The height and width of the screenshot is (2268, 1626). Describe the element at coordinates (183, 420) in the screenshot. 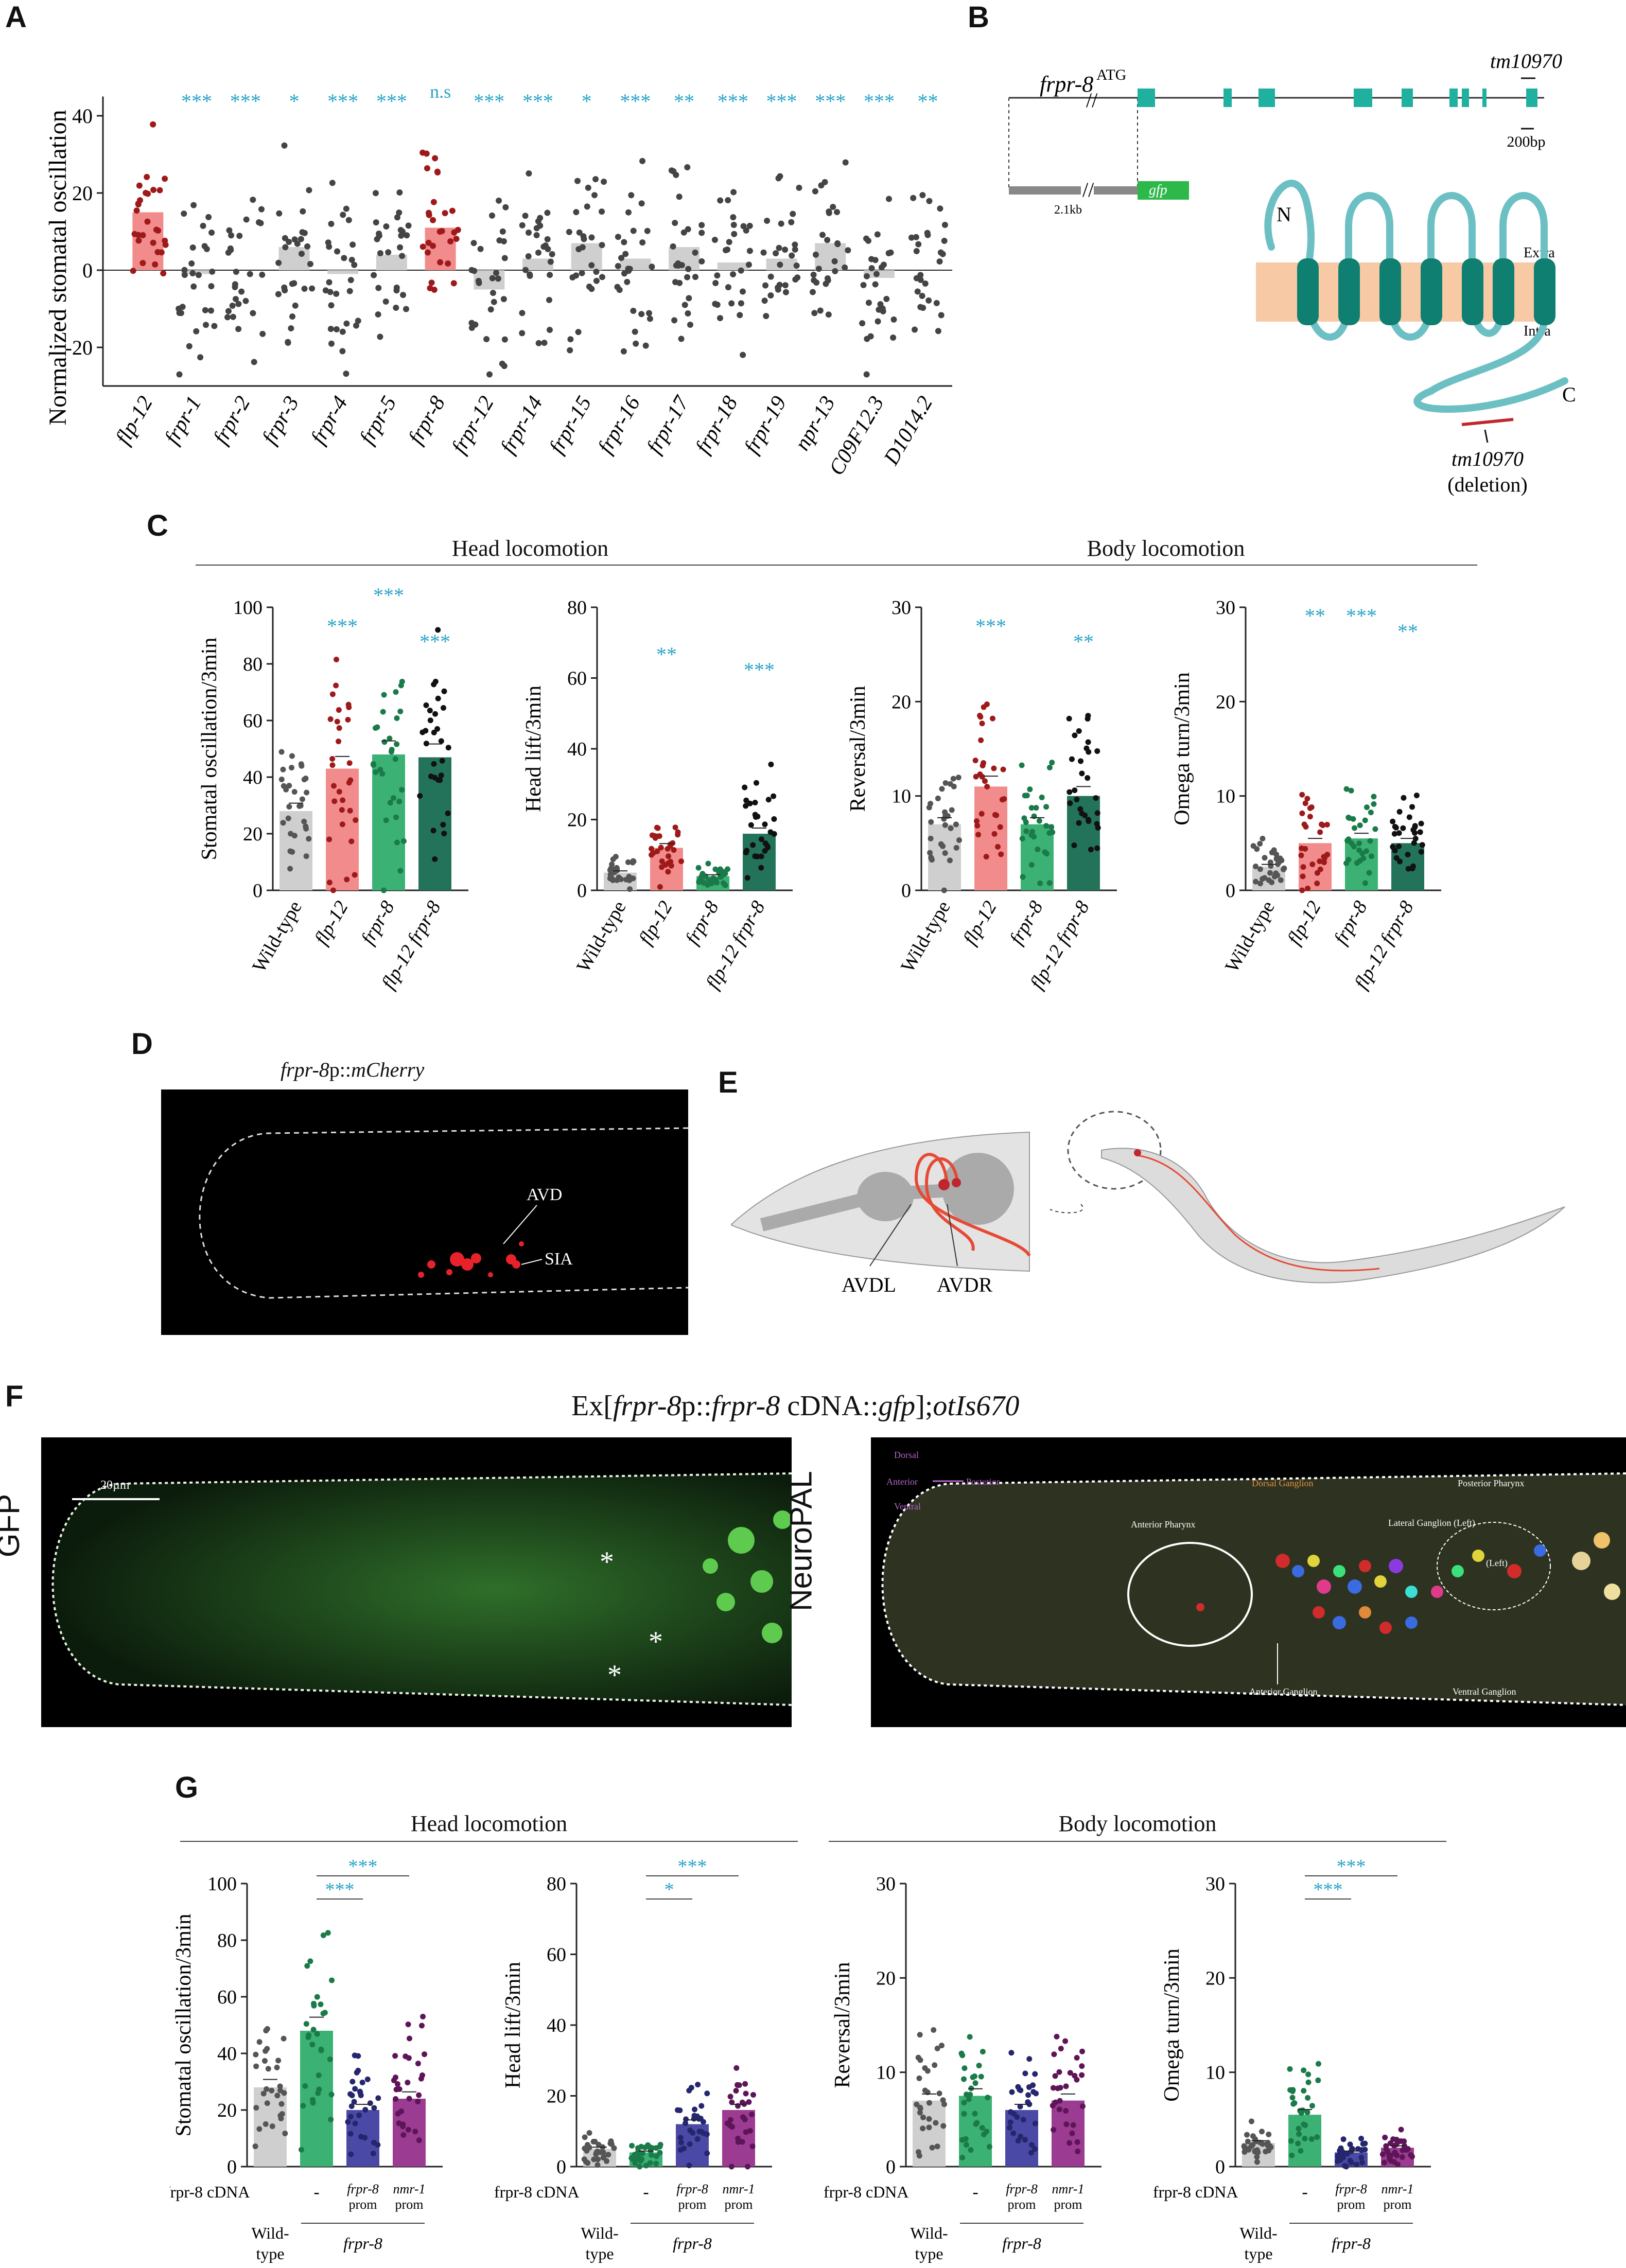

I see `a-category-label: frpr-1` at that location.